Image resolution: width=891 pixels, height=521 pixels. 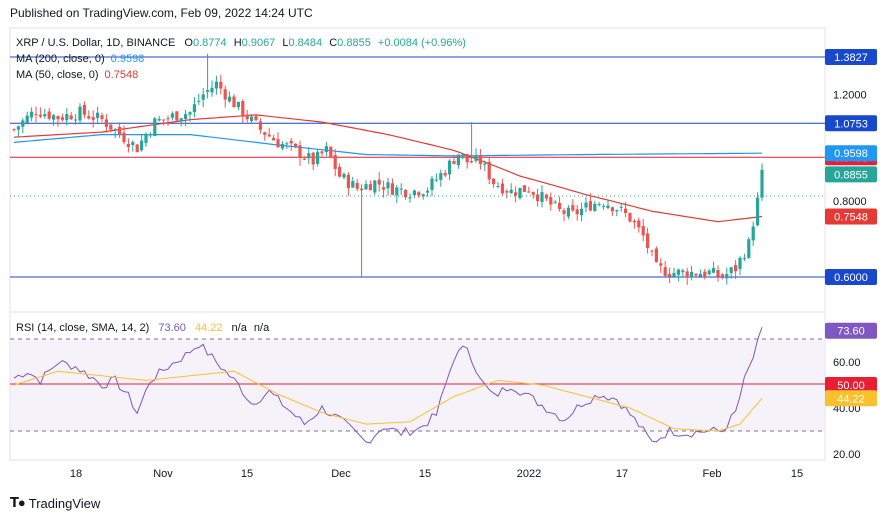 What do you see at coordinates (163, 474) in the screenshot?
I see `x-tick-Nov: Nov` at bounding box center [163, 474].